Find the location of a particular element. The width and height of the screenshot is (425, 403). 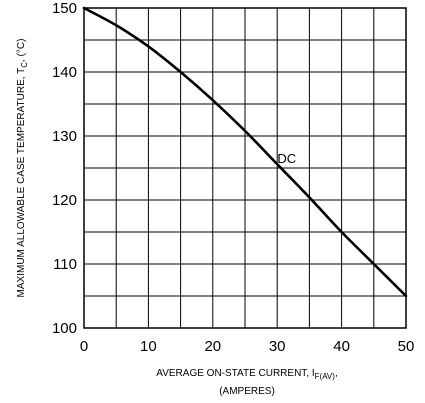

x-tick-label: 10 is located at coordinates (148, 346).